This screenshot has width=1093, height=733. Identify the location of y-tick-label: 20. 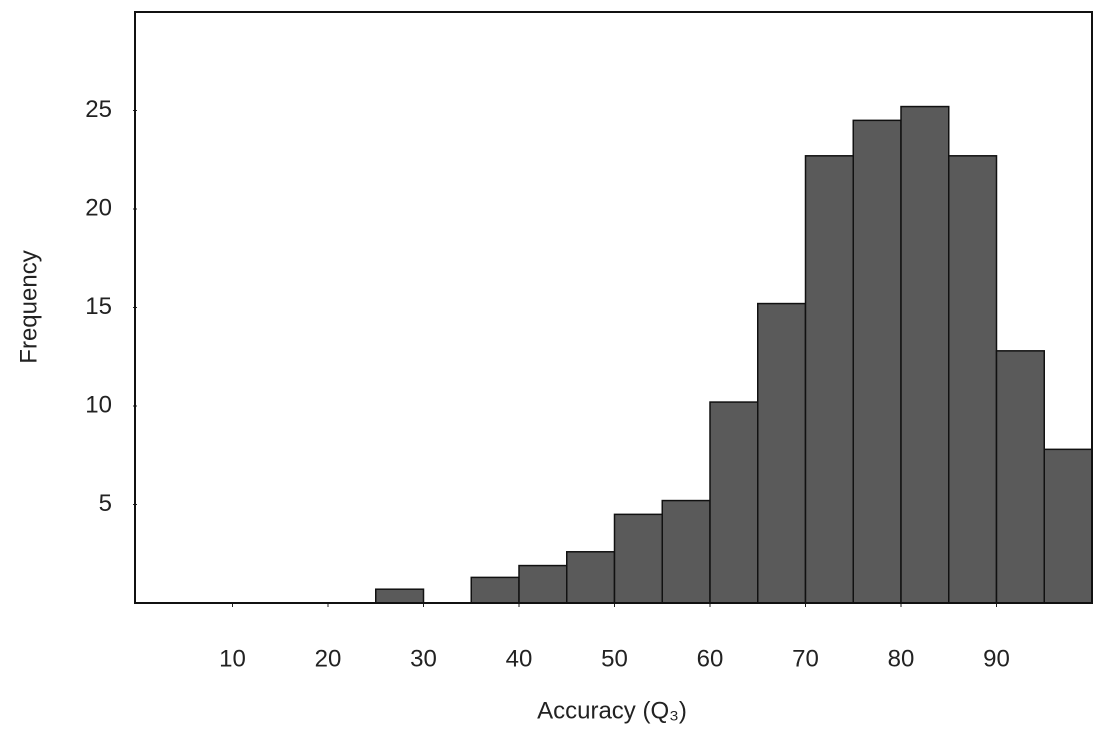
(98, 207).